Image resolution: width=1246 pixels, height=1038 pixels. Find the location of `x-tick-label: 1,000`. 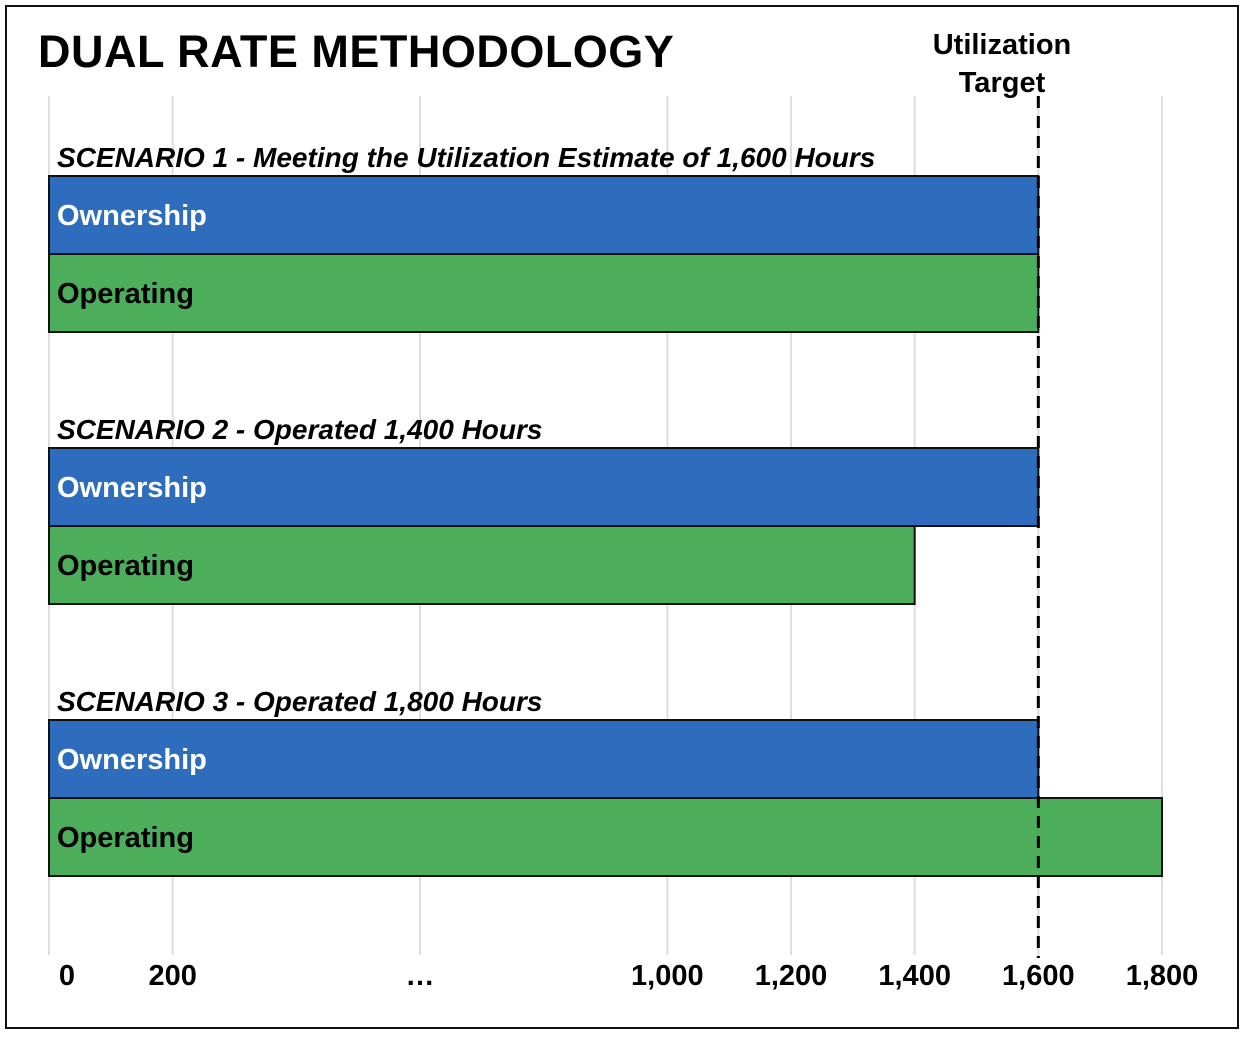

x-tick-label: 1,000 is located at coordinates (667, 976).